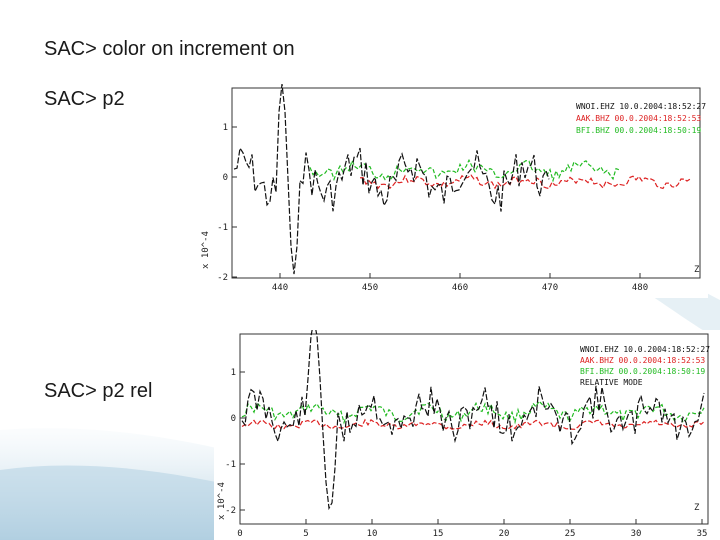 This screenshot has width=720, height=540. I want to click on command-p2-rel: SAC> p2 rel, so click(98, 391).